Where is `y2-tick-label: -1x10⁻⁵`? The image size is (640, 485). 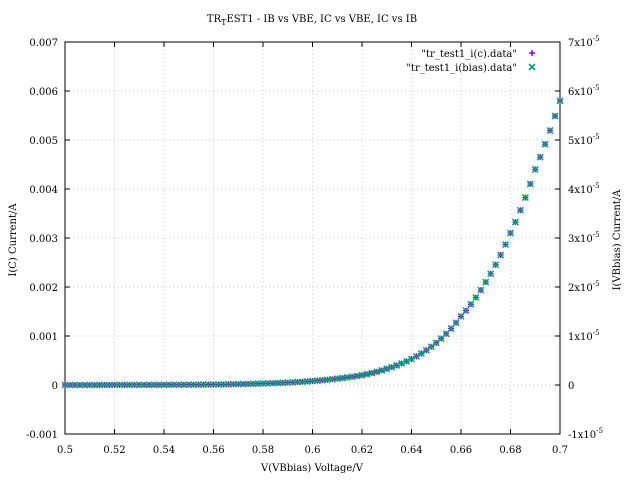
y2-tick-label: -1x10⁻⁵ is located at coordinates (585, 434).